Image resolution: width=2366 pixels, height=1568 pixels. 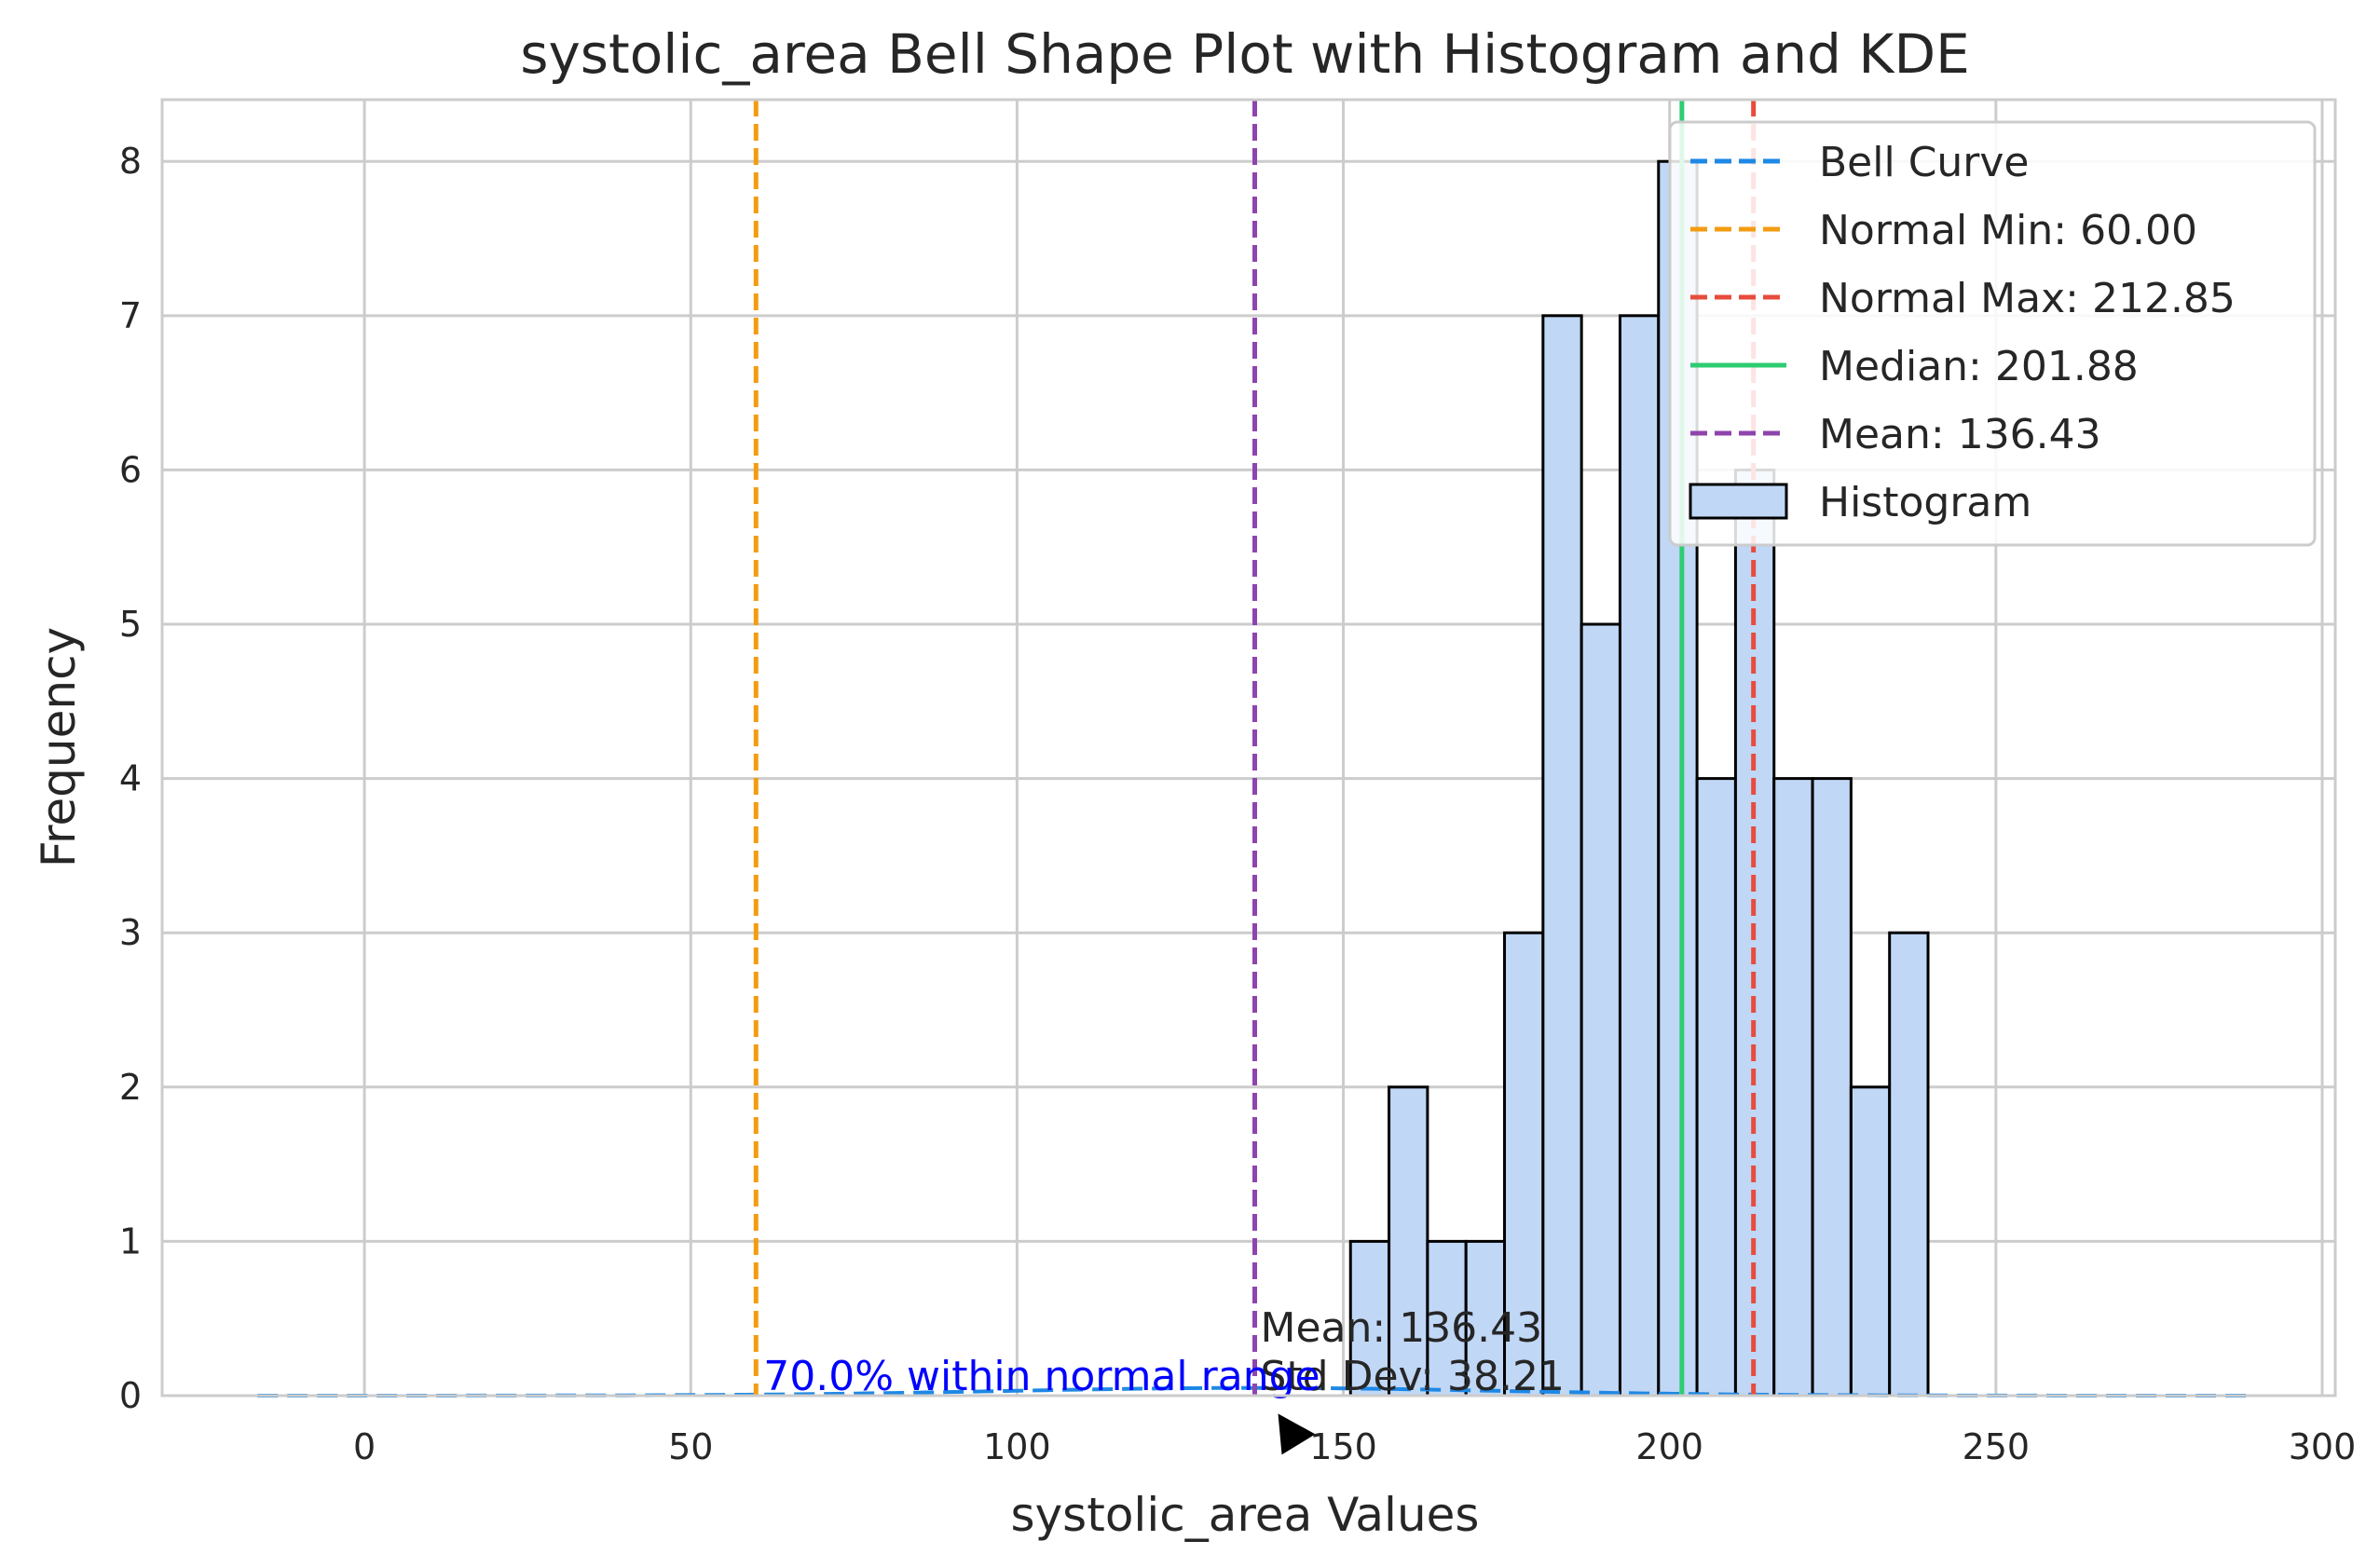 I want to click on y-tick-label: 3, so click(x=130, y=932).